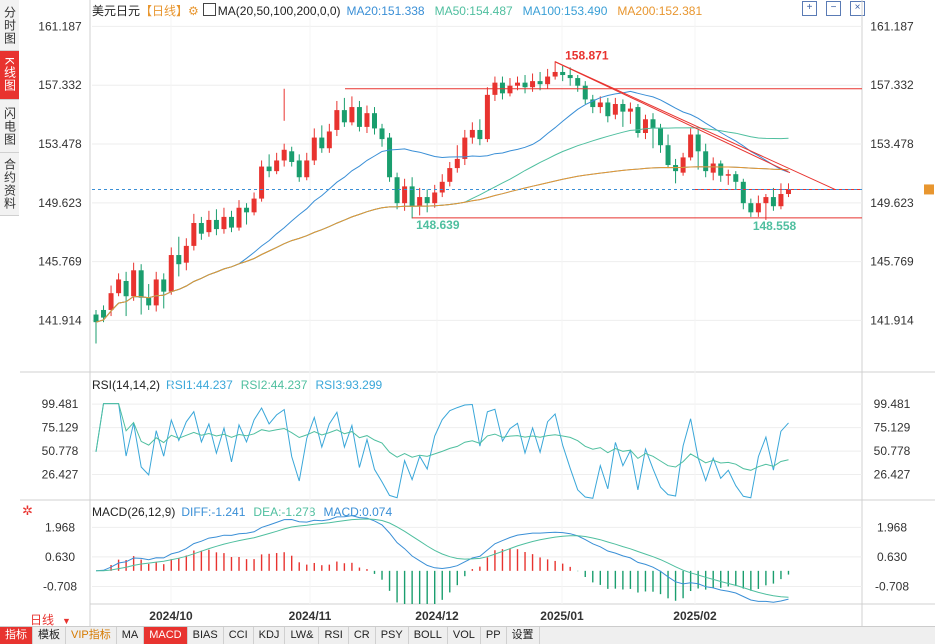  Describe the element at coordinates (809, 8) in the screenshot. I see `zoom-in-button: +` at that location.